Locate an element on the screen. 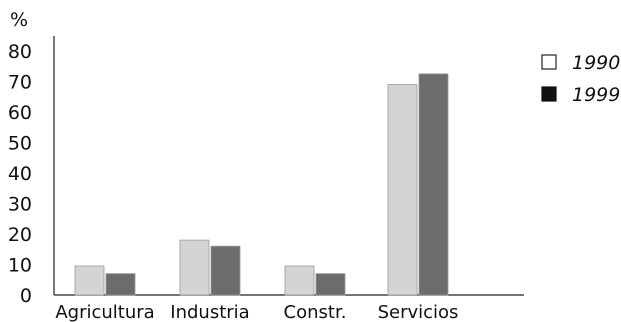 The height and width of the screenshot is (322, 621). y-tick-label: 60 is located at coordinates (20, 113).